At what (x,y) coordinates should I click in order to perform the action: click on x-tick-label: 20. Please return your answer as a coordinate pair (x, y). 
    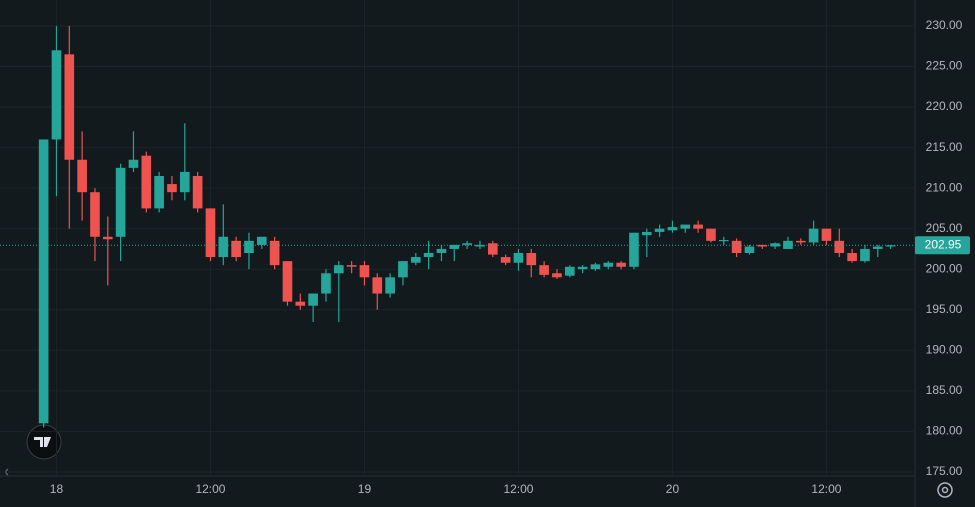
    Looking at the image, I should click on (673, 489).